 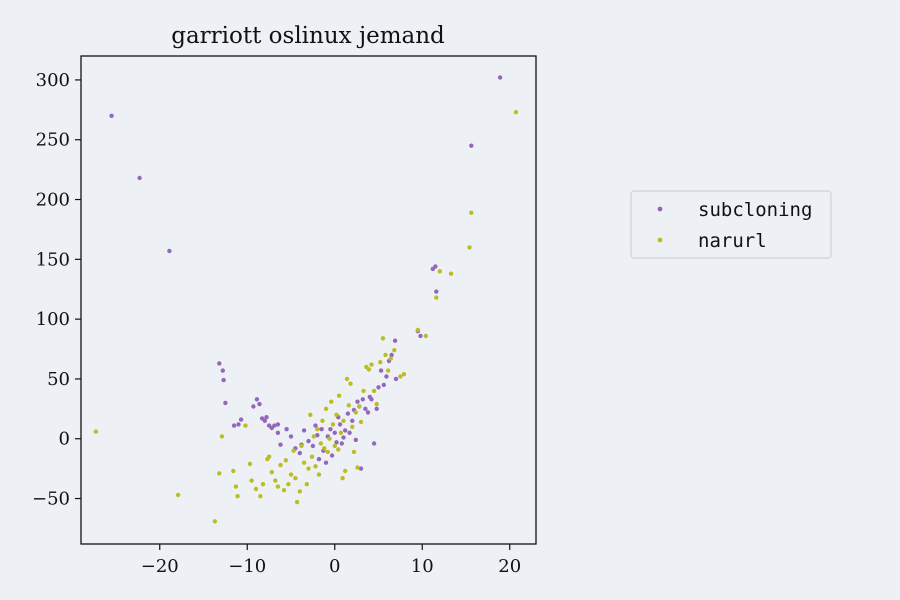 What do you see at coordinates (660, 209) in the screenshot?
I see `legend-marker-subcloning` at bounding box center [660, 209].